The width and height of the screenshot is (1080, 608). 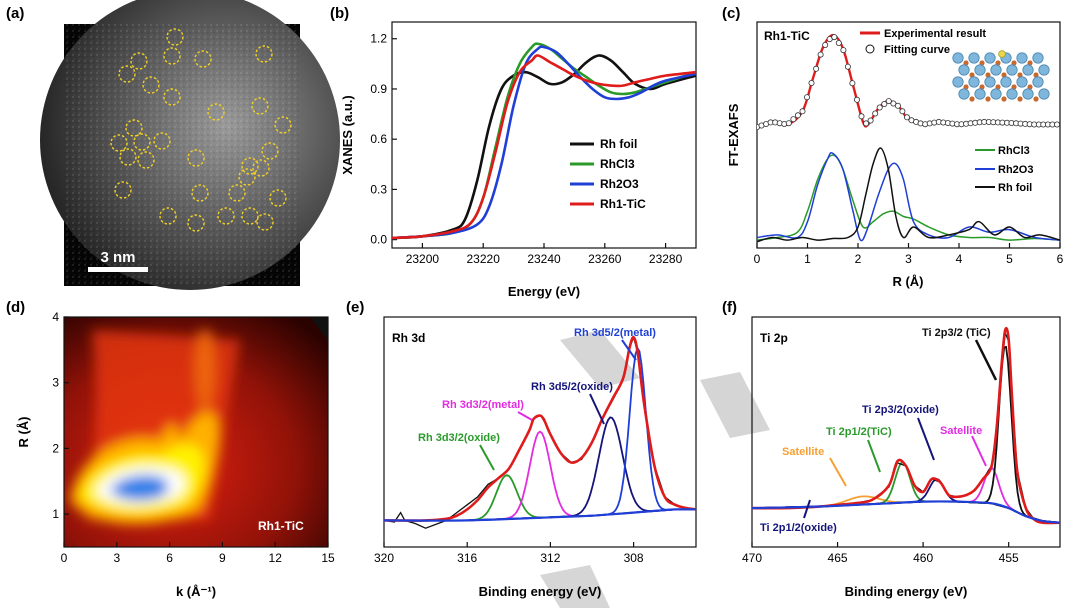 What do you see at coordinates (961, 431) in the screenshot?
I see `annot-satellite-2: Satellite` at bounding box center [961, 431].